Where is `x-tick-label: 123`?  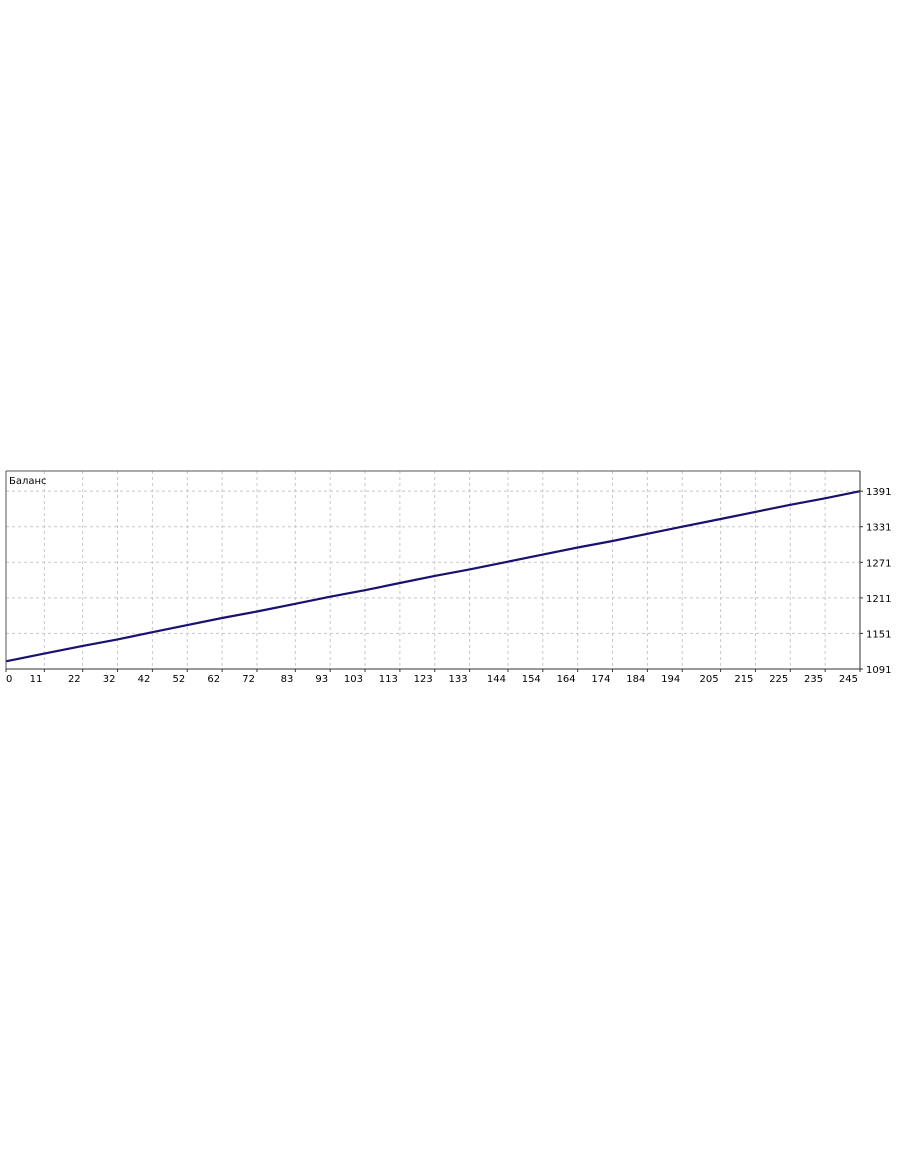 x-tick-label: 123 is located at coordinates (423, 679).